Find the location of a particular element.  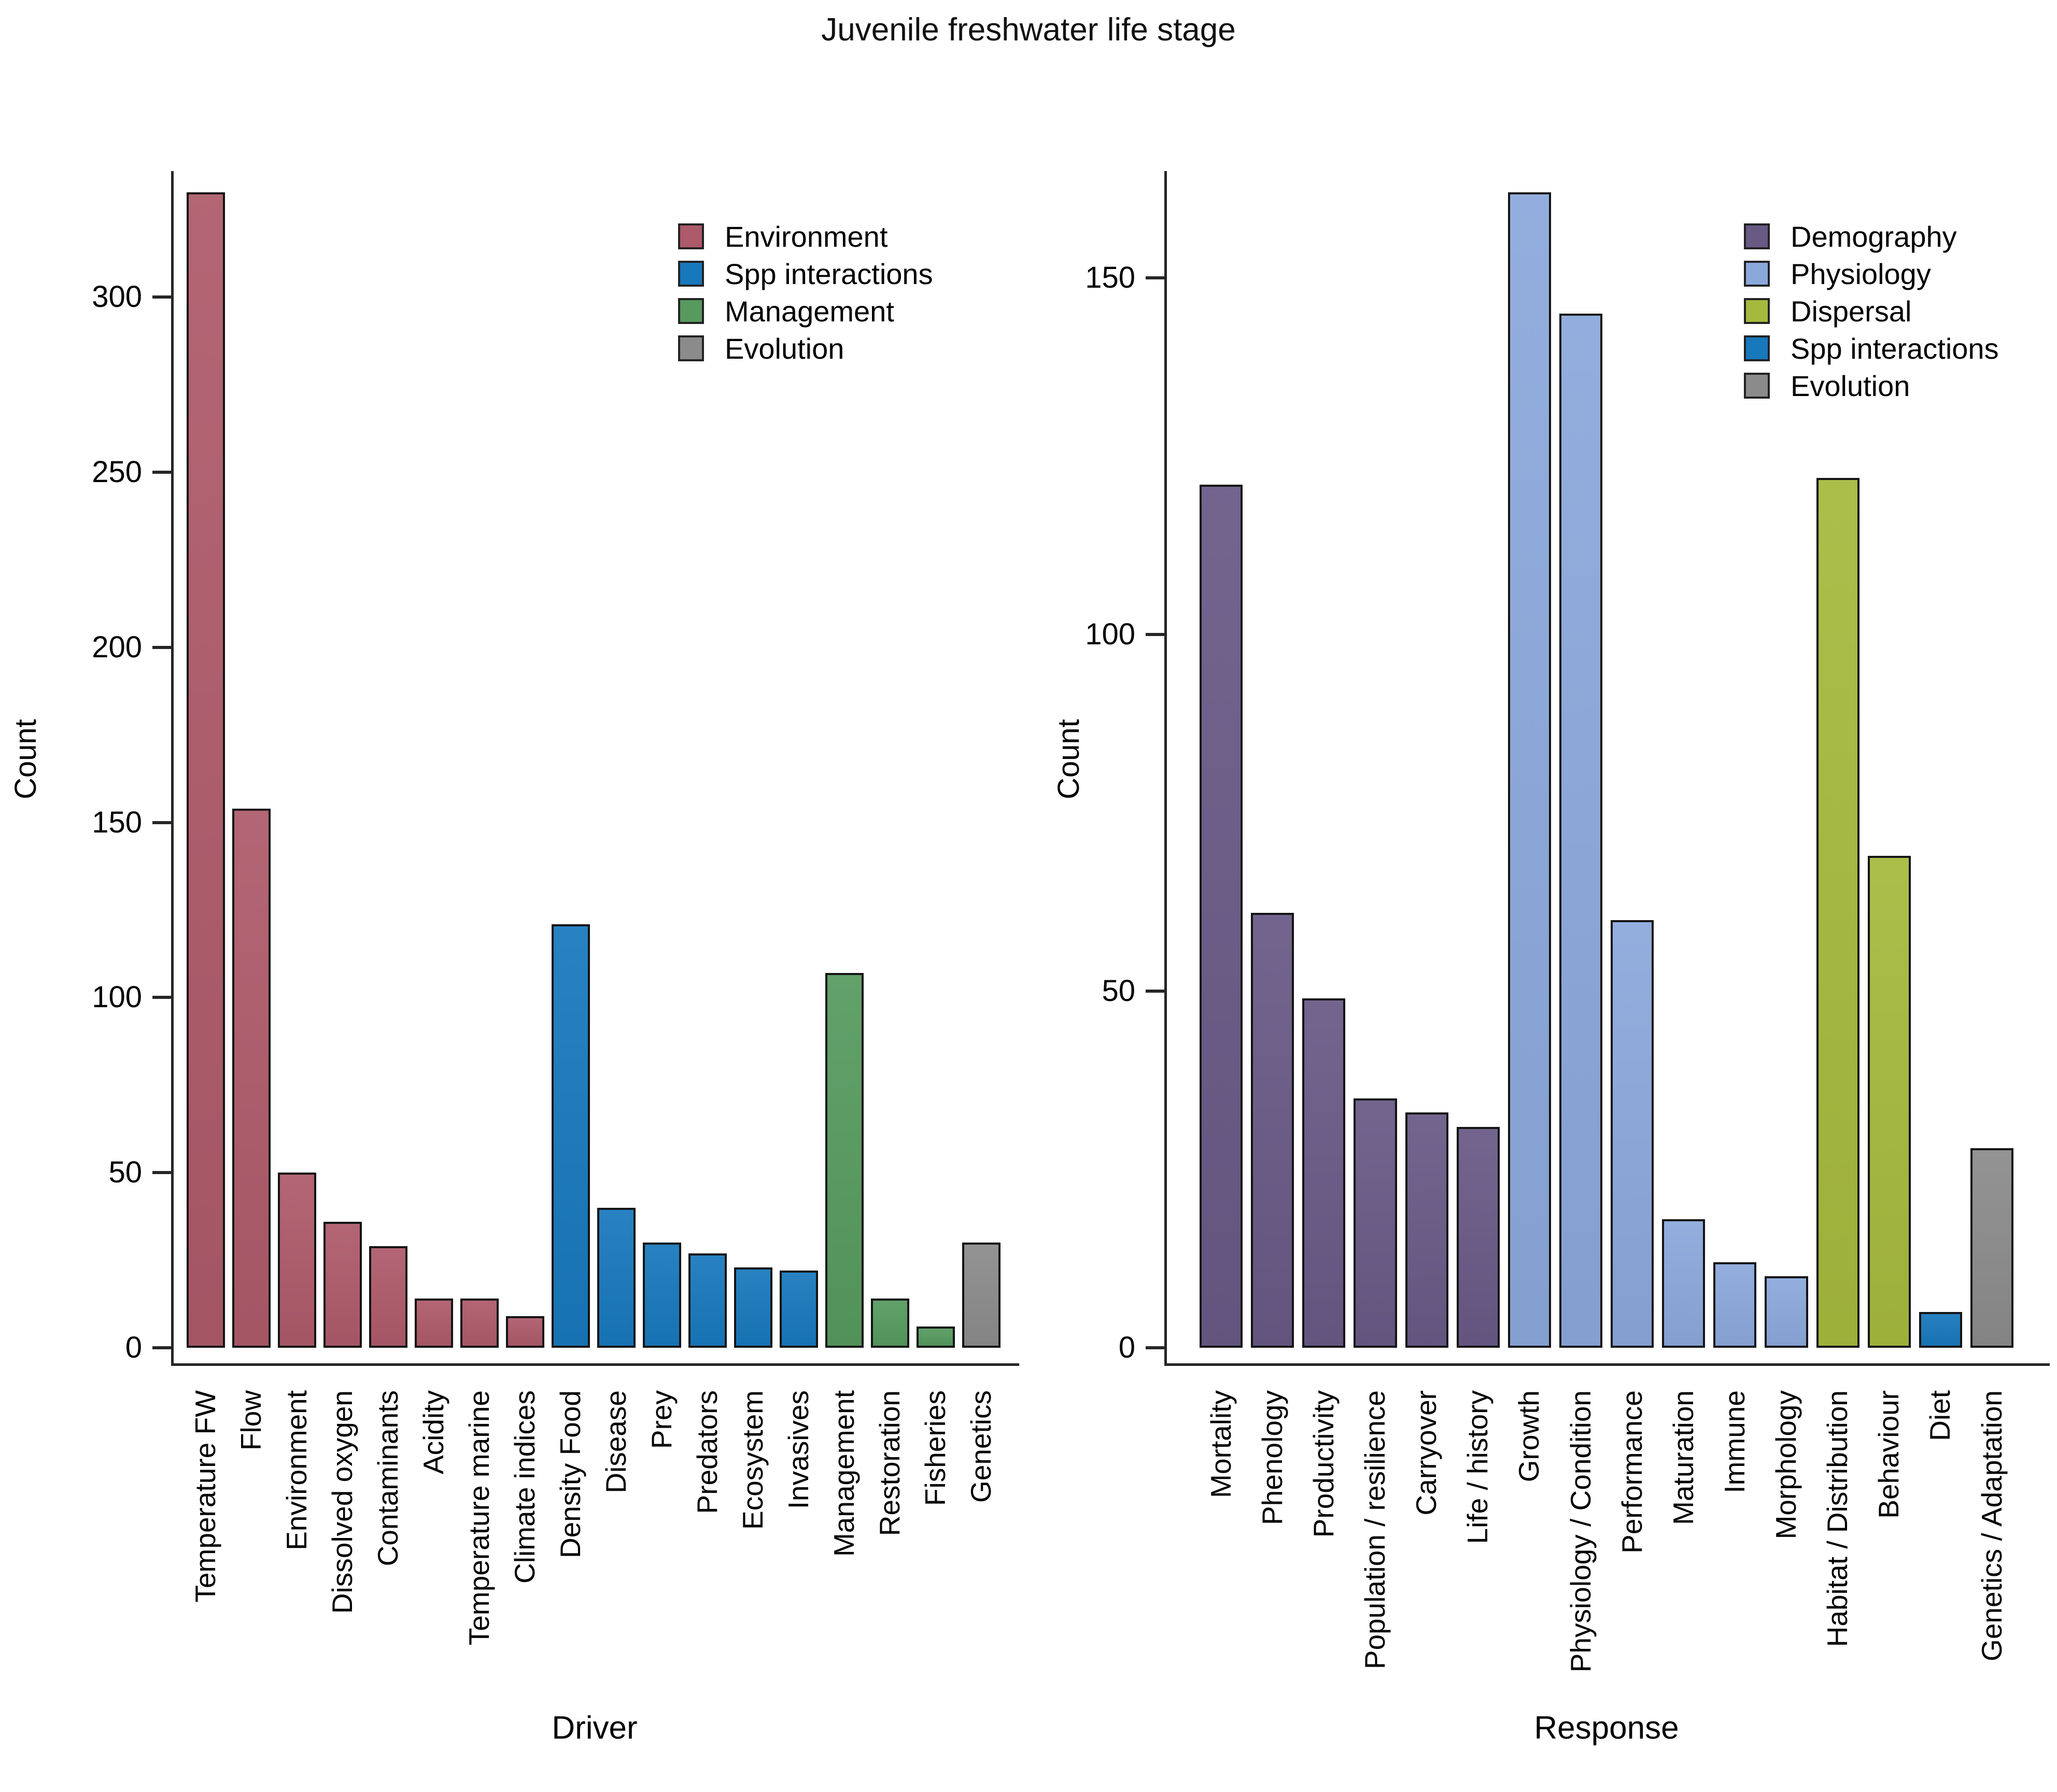

x-tick-cell: Acidity is located at coordinates (434, 1556).